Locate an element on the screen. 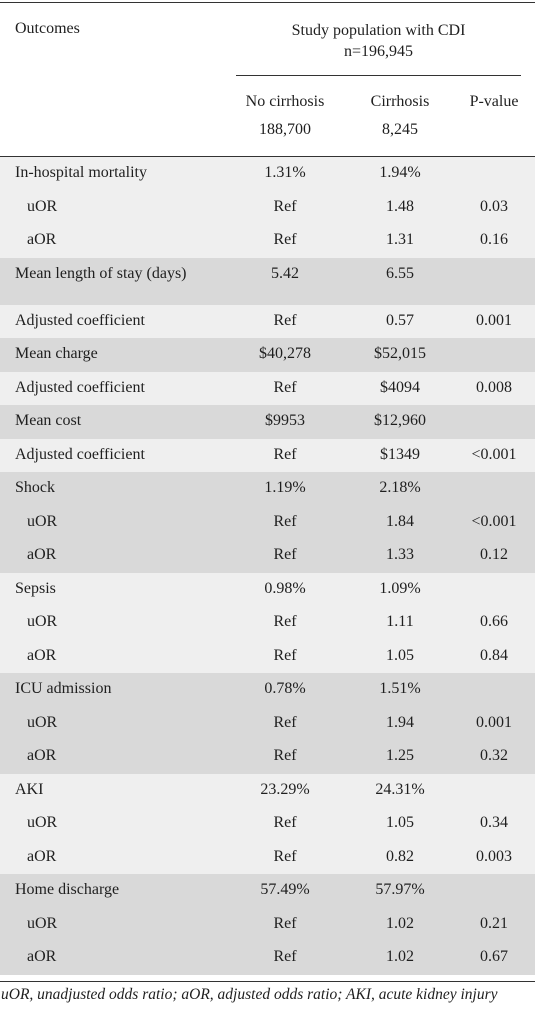 The height and width of the screenshot is (1025, 535). cirrhosis-header: Cirrhosis 8,245 is located at coordinates (400, 116).